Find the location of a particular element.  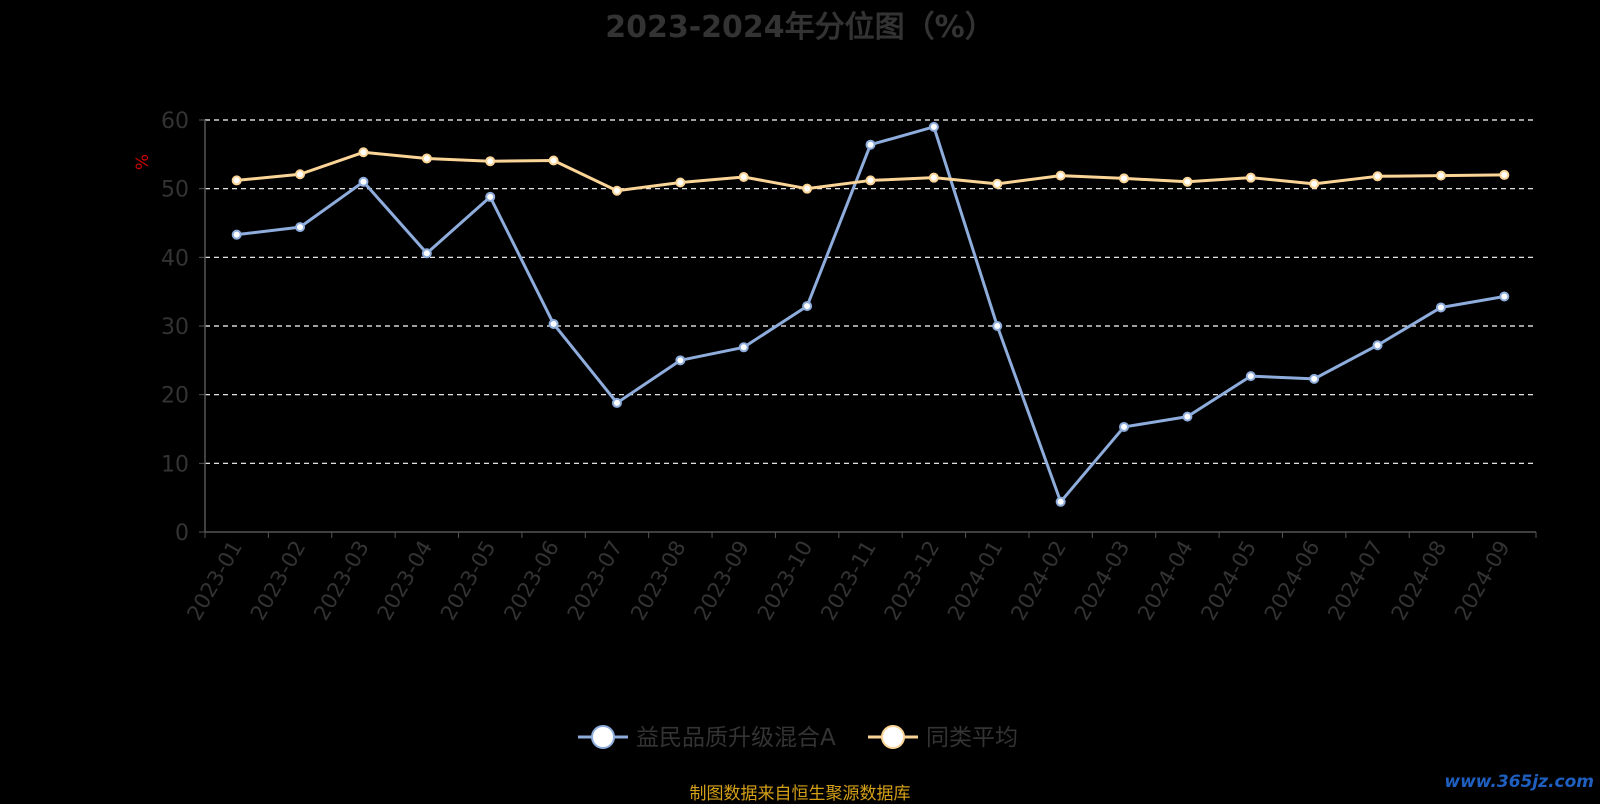

legend-label-2: 同类平均 is located at coordinates (972, 738).